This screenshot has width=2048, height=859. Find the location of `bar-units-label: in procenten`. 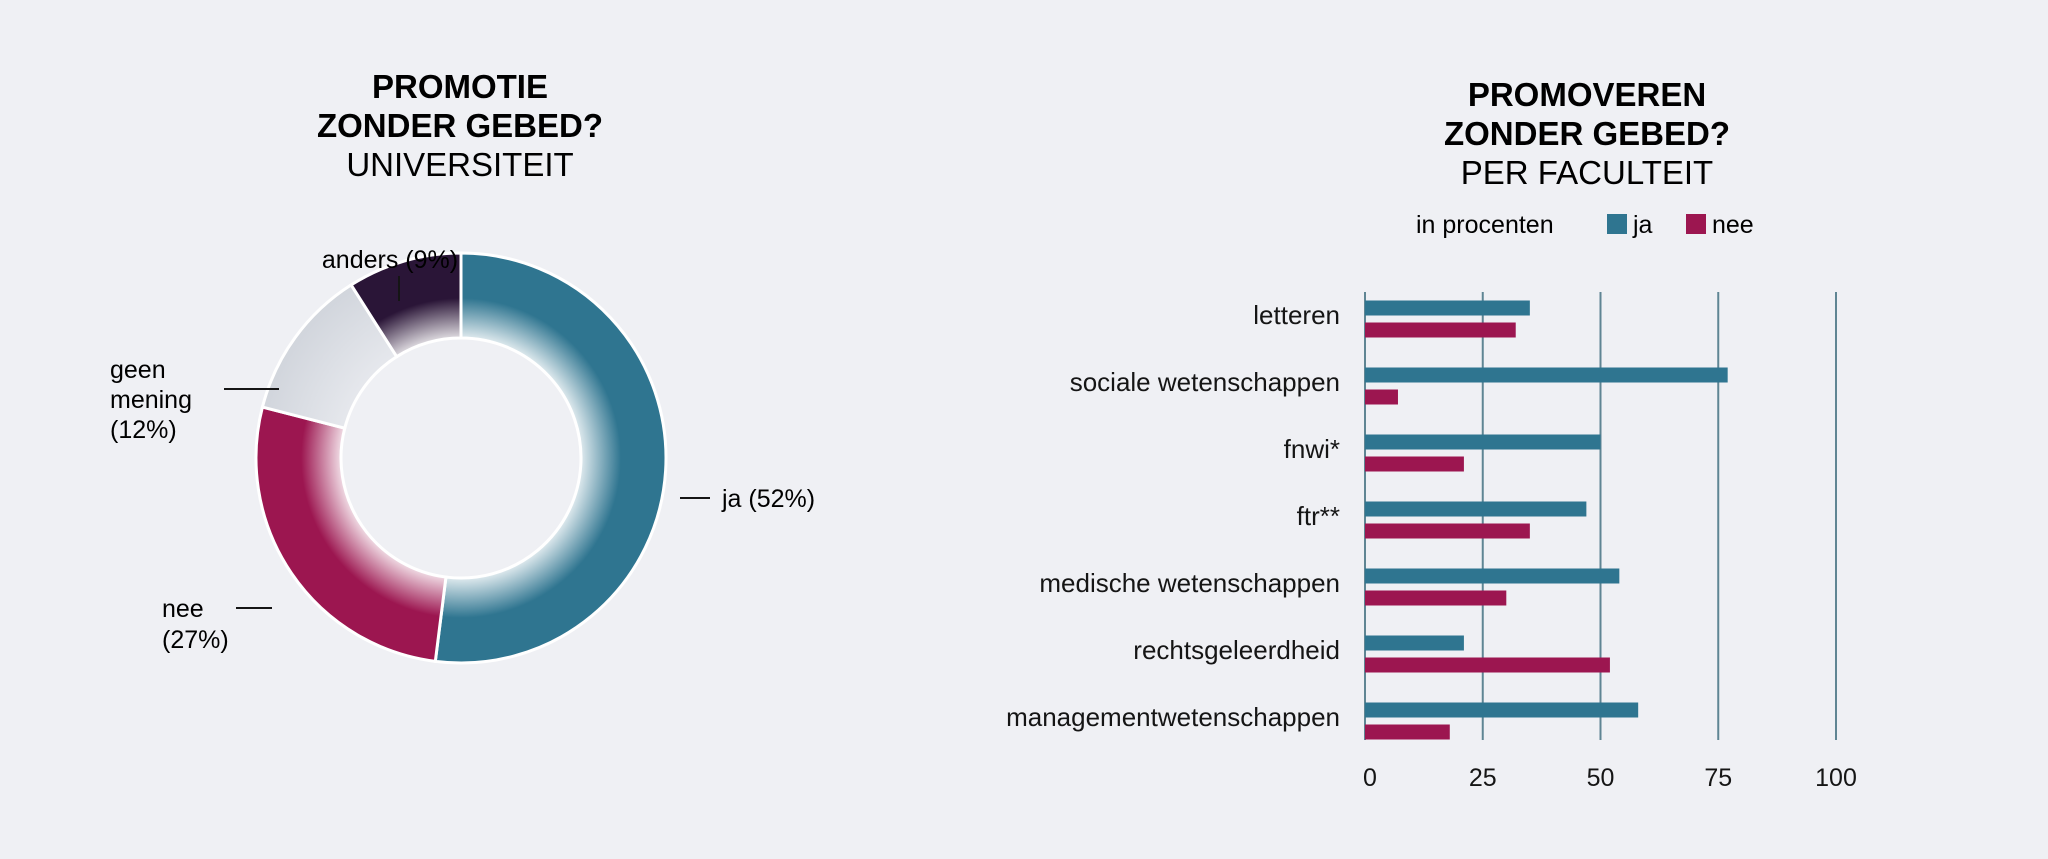

bar-units-label: in procenten is located at coordinates (1485, 225).